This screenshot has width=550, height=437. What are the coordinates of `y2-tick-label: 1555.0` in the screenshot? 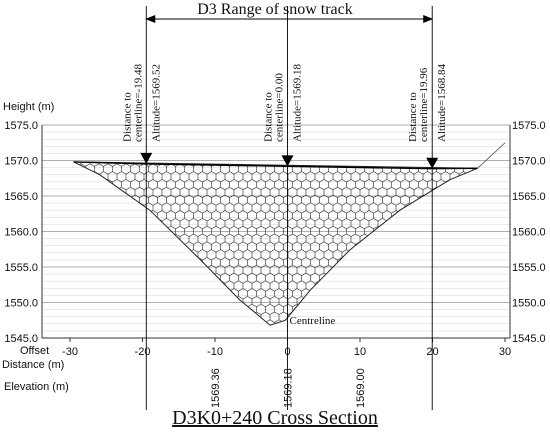 It's located at (529, 268).